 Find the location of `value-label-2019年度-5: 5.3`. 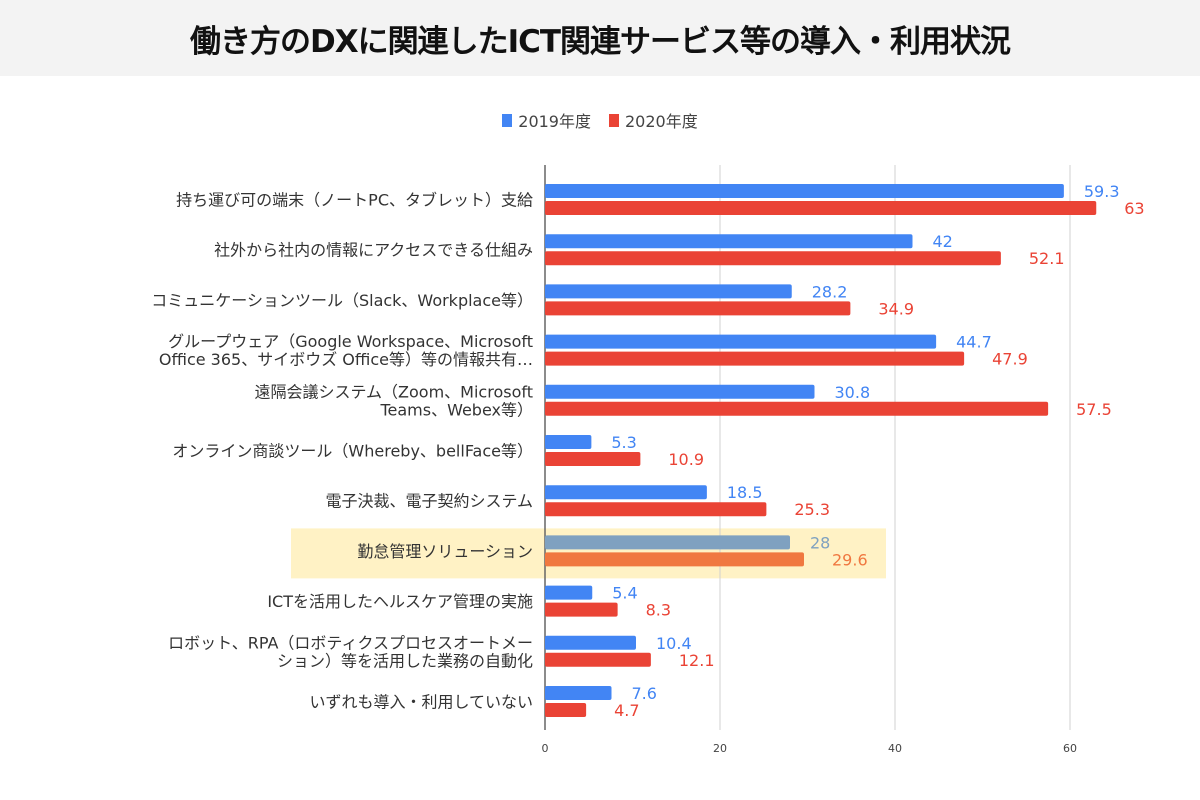

value-label-2019年度-5: 5.3 is located at coordinates (623, 442).